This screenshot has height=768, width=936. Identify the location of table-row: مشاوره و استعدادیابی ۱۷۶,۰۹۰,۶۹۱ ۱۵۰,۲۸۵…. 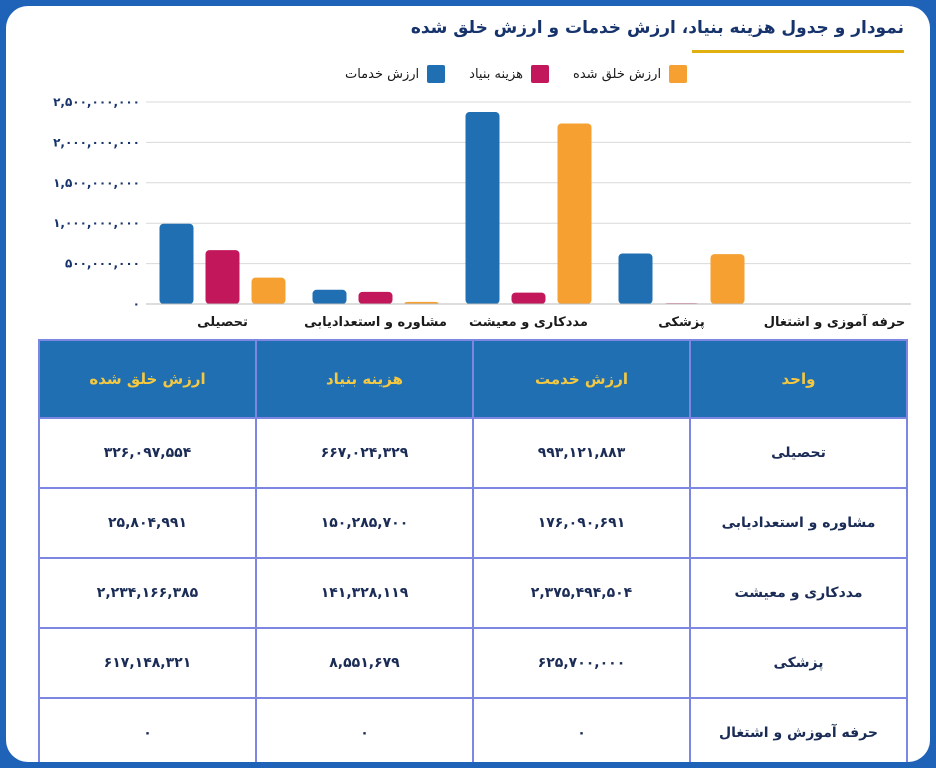
(473, 523).